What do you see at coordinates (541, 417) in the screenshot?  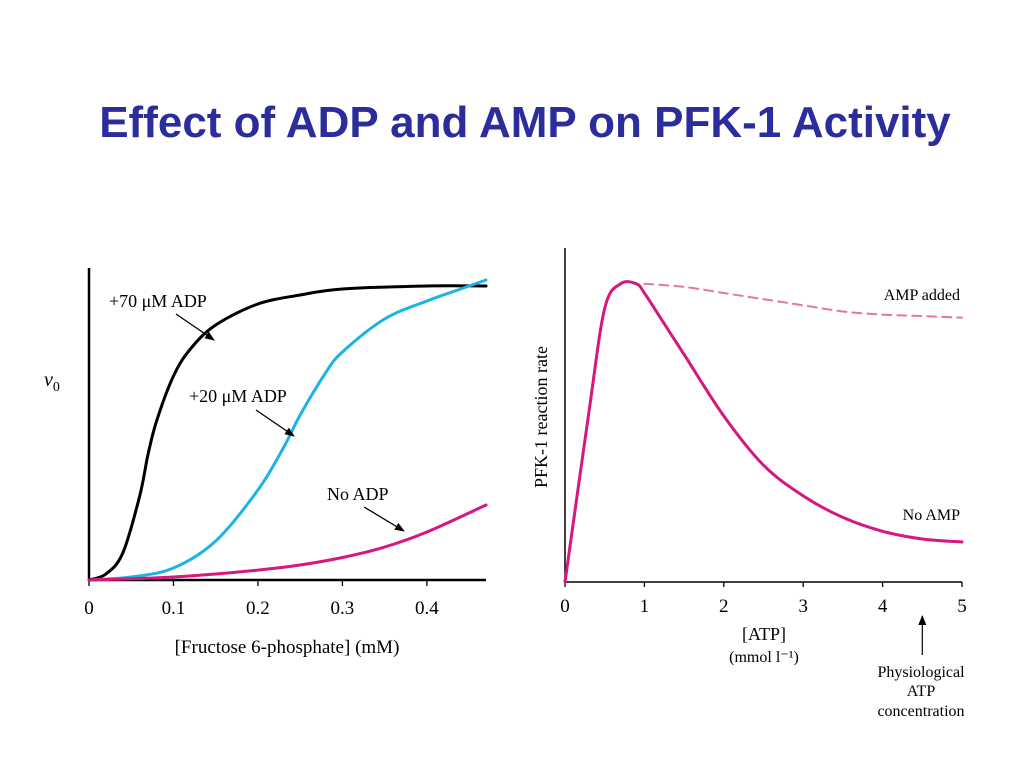 I see `right-y-label: PFK-1 reaction rate` at bounding box center [541, 417].